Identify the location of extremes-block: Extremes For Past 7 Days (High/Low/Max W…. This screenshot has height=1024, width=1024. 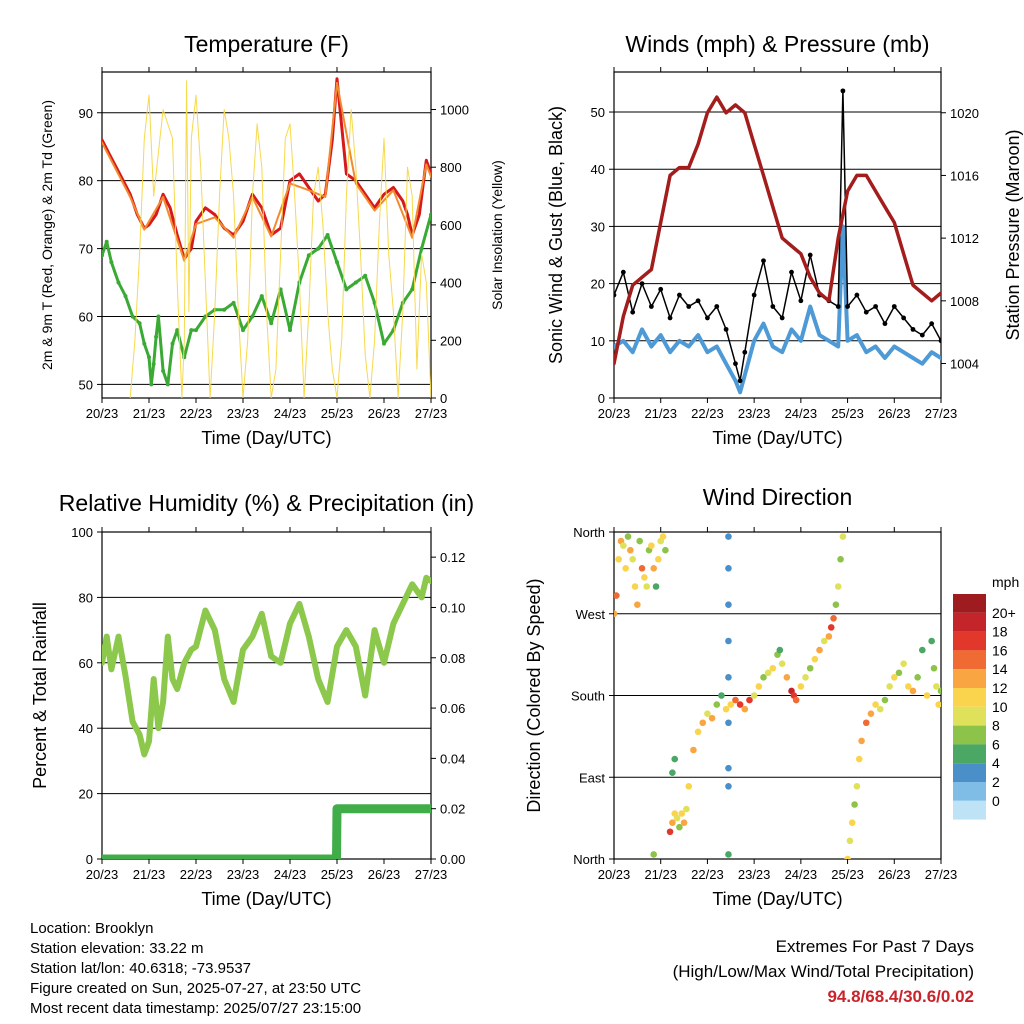
(823, 971).